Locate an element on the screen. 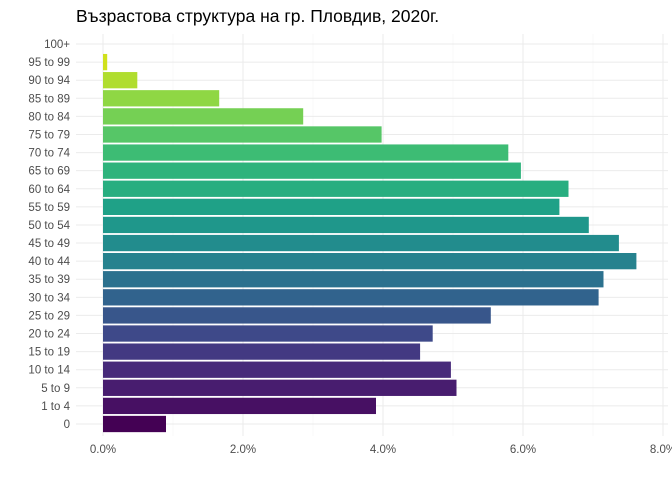 Image resolution: width=672 pixels, height=480 pixels. y-tick-label: 45 to 49 is located at coordinates (49, 244).